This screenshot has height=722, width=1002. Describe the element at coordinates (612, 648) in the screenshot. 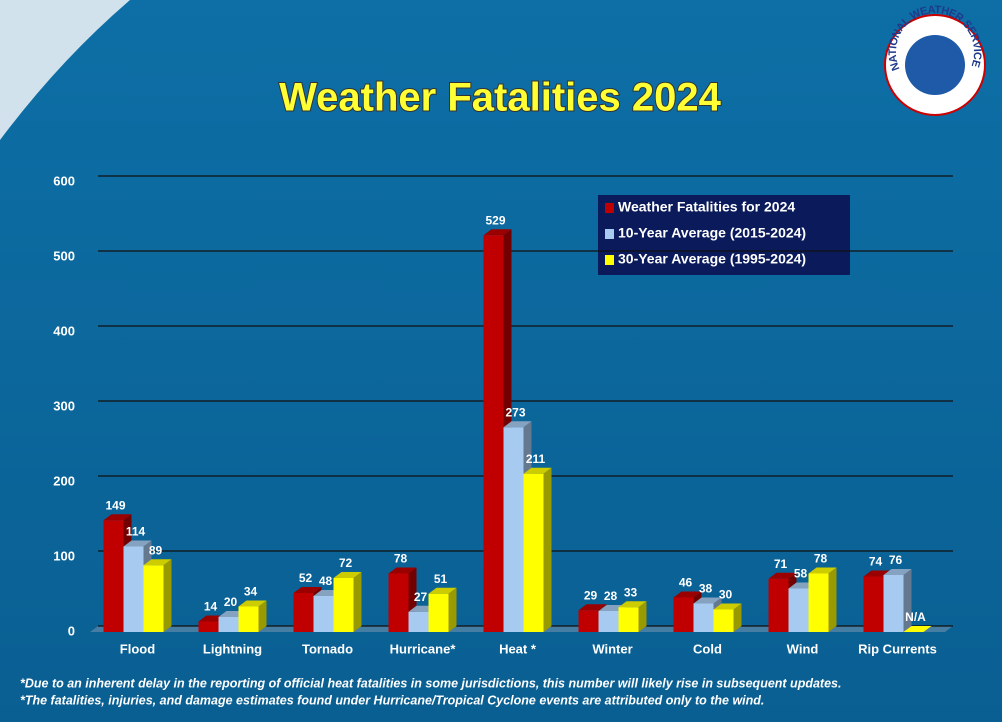

I see `x-tick-label: Winter` at that location.